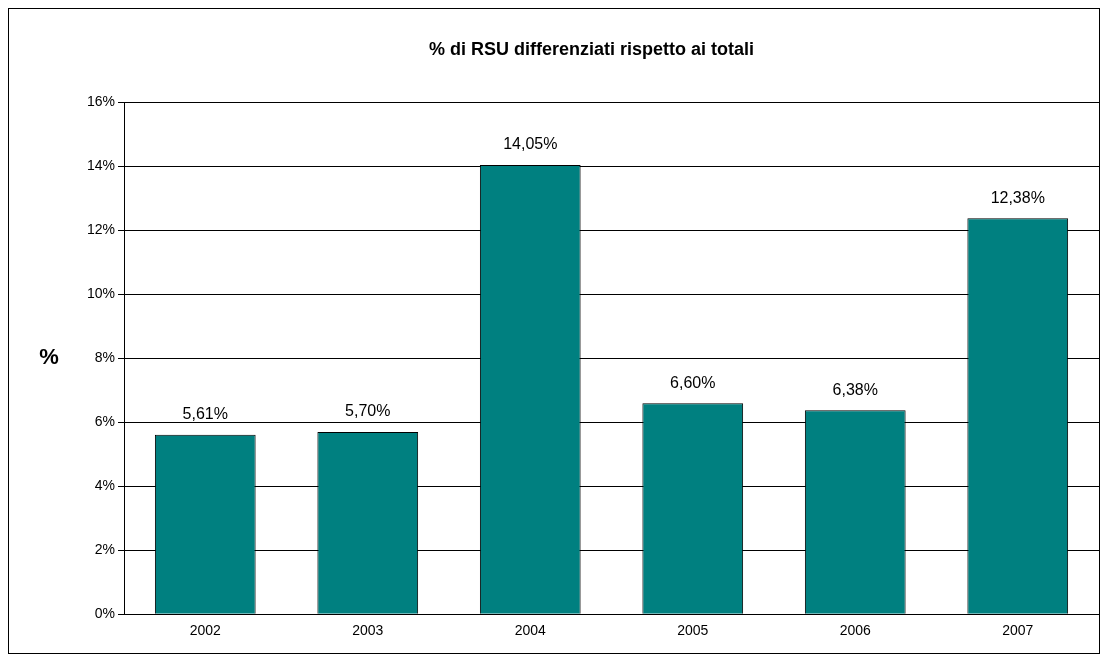 This screenshot has height=662, width=1109. Describe the element at coordinates (530, 144) in the screenshot. I see `data-label: 14,05%` at that location.